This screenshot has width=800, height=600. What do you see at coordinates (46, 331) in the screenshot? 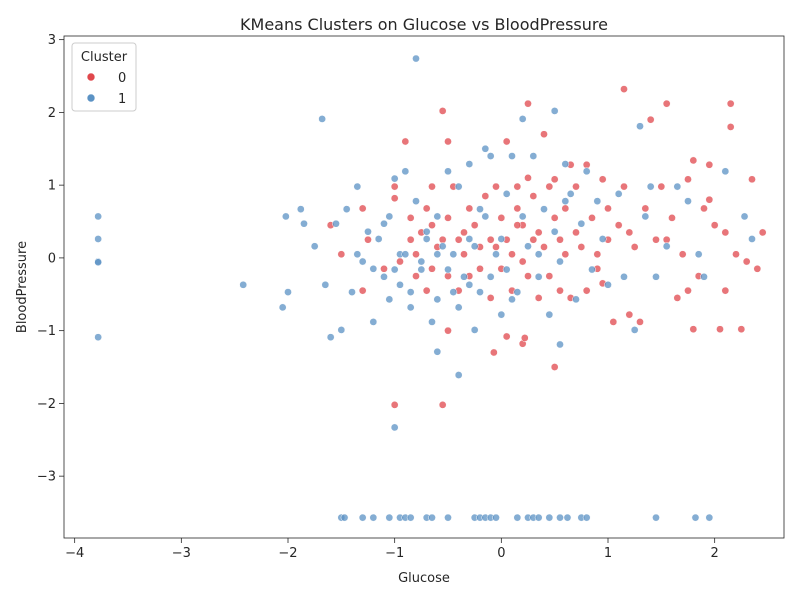
I see `y-tick-label: −1` at bounding box center [46, 331].